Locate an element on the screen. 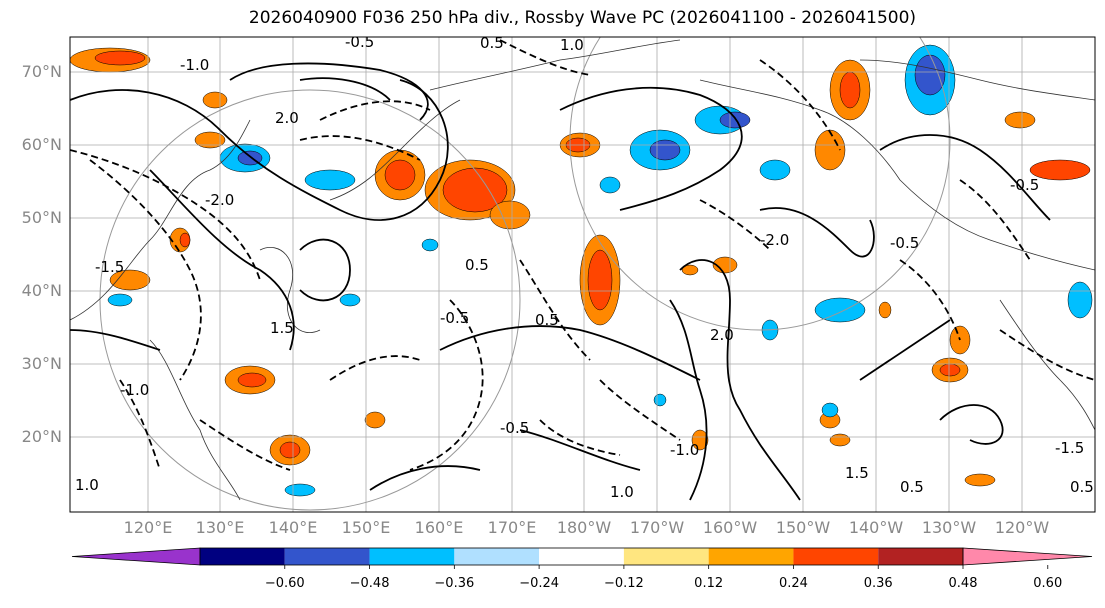  longitude-label: 160°W is located at coordinates (730, 527).